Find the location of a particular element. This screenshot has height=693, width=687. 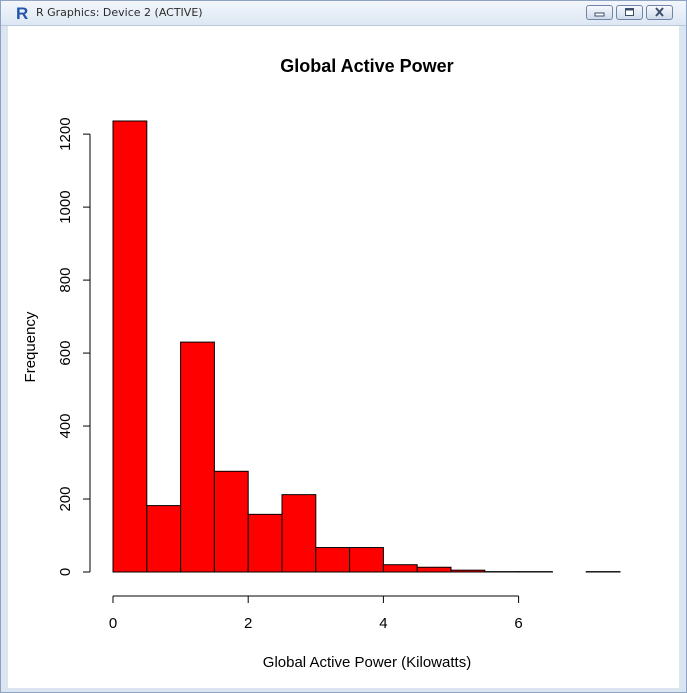

x-tick-label: 0 is located at coordinates (113, 623).